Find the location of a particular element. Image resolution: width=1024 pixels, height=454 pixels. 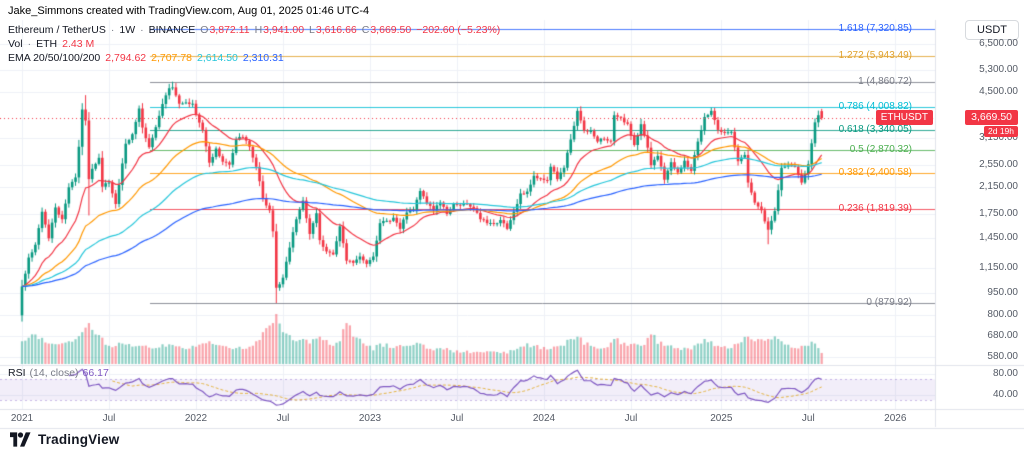

ohlc-close: C 3,669.50 is located at coordinates (386, 29).